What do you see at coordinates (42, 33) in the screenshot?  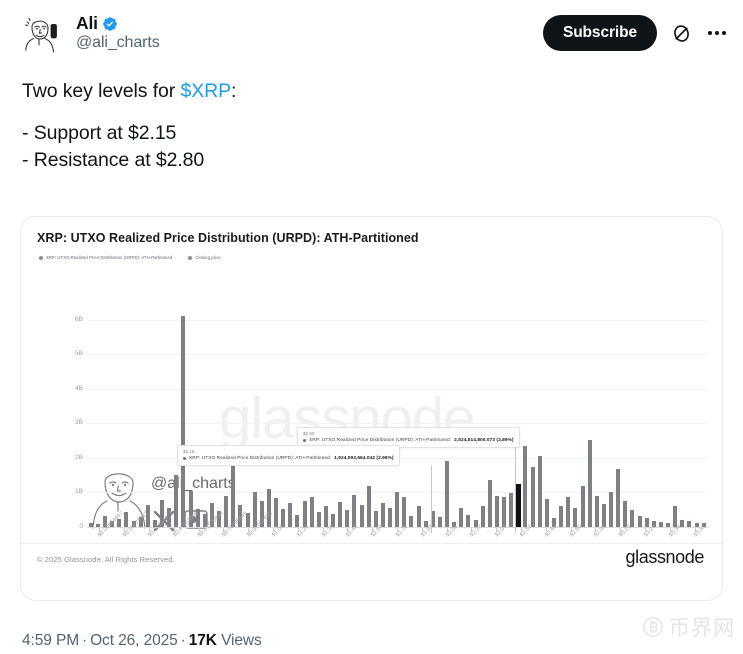 I see `avatar` at bounding box center [42, 33].